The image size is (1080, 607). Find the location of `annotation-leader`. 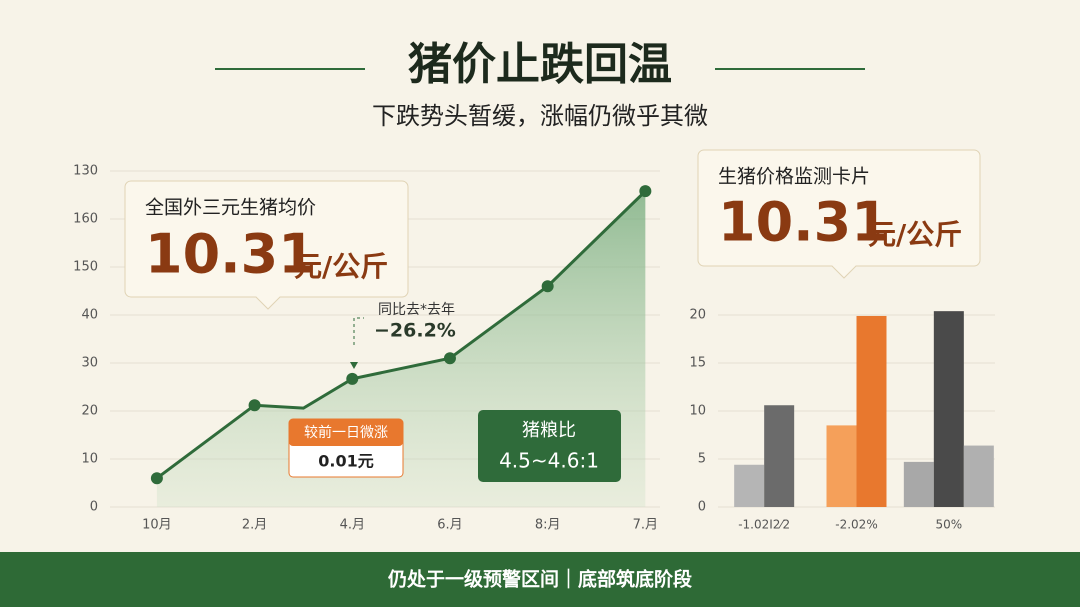

annotation-leader is located at coordinates (358, 331).